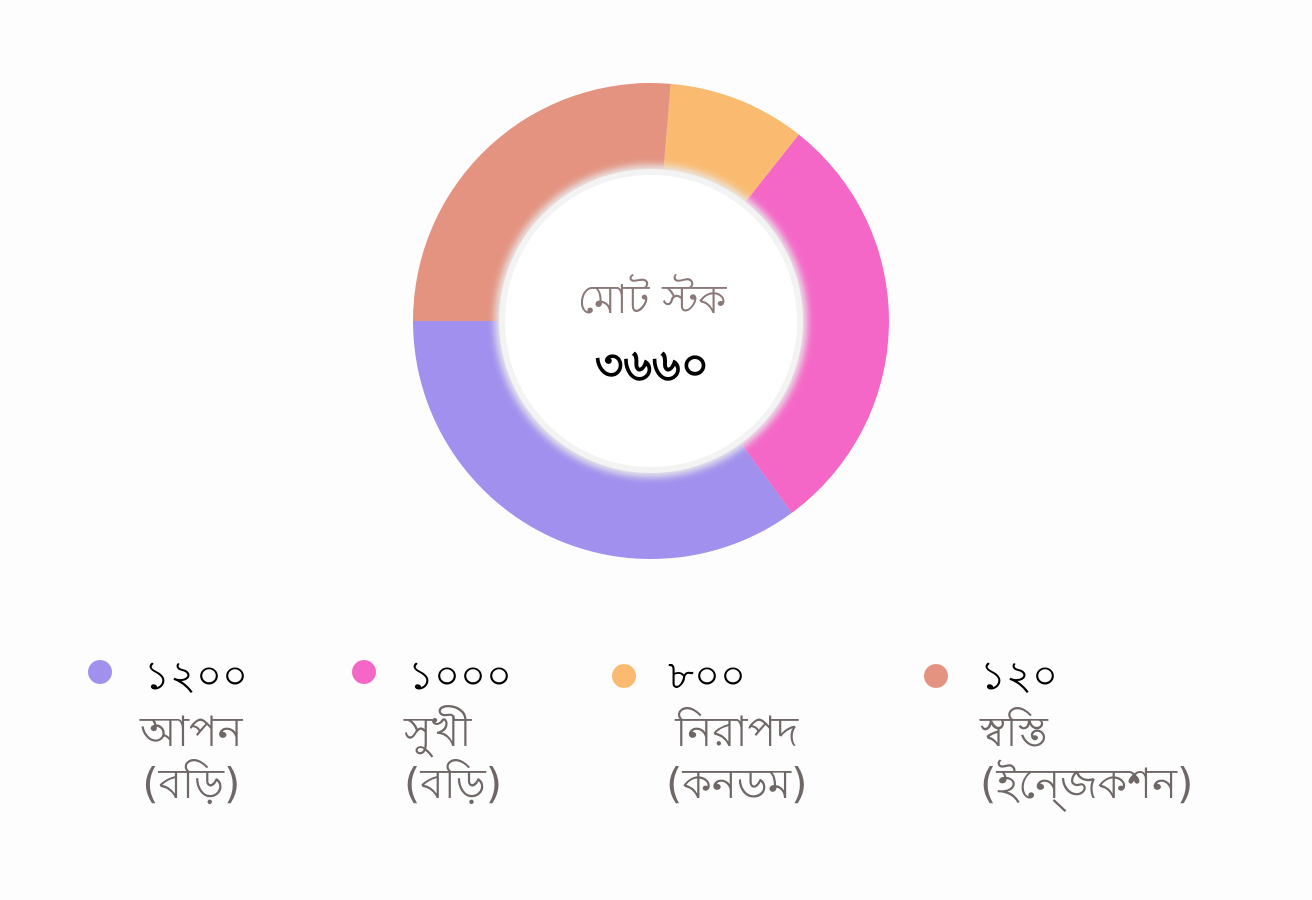 The image size is (1312, 900). I want to click on legend-dot-nirapod, so click(624, 676).